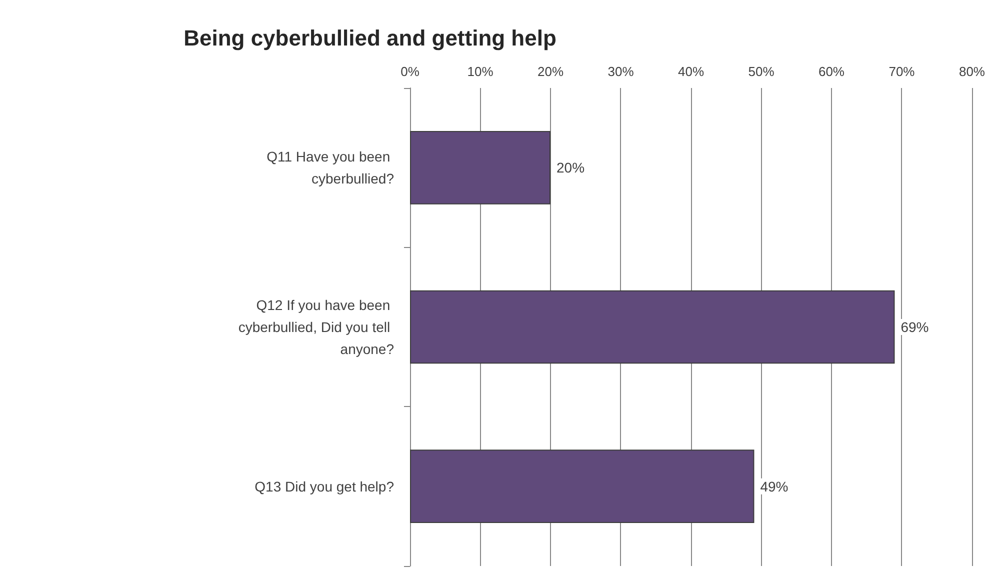  Describe the element at coordinates (324, 486) in the screenshot. I see `y-tick-label: Q13 Did you get help?` at that location.